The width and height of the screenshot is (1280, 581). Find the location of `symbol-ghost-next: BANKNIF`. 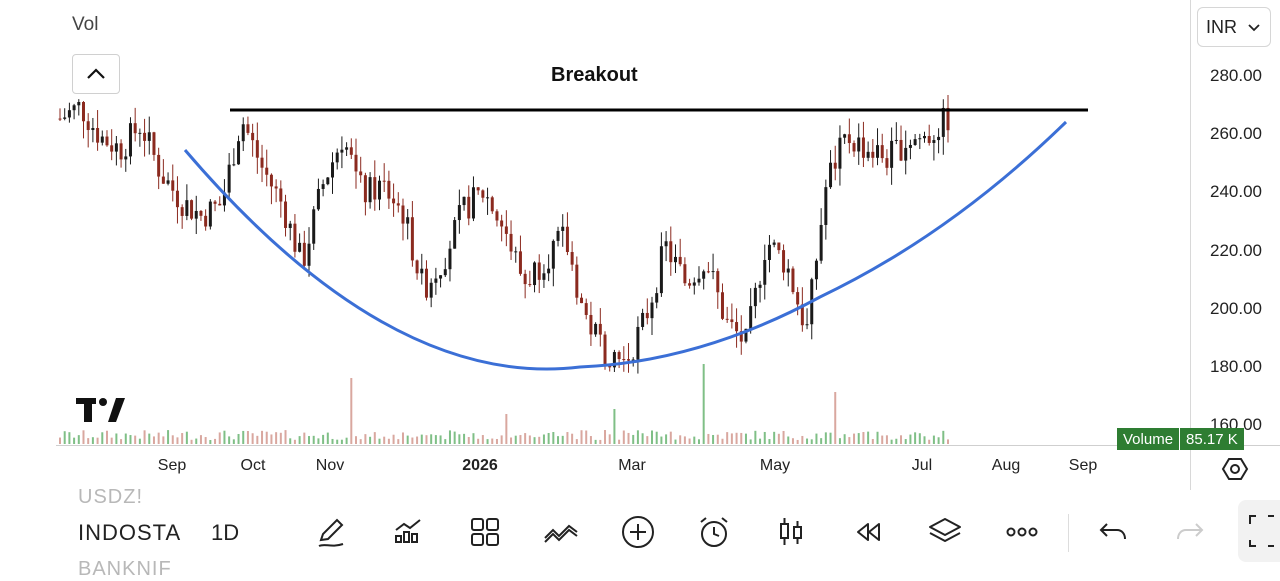

symbol-ghost-next: BANKNIF is located at coordinates (125, 569).